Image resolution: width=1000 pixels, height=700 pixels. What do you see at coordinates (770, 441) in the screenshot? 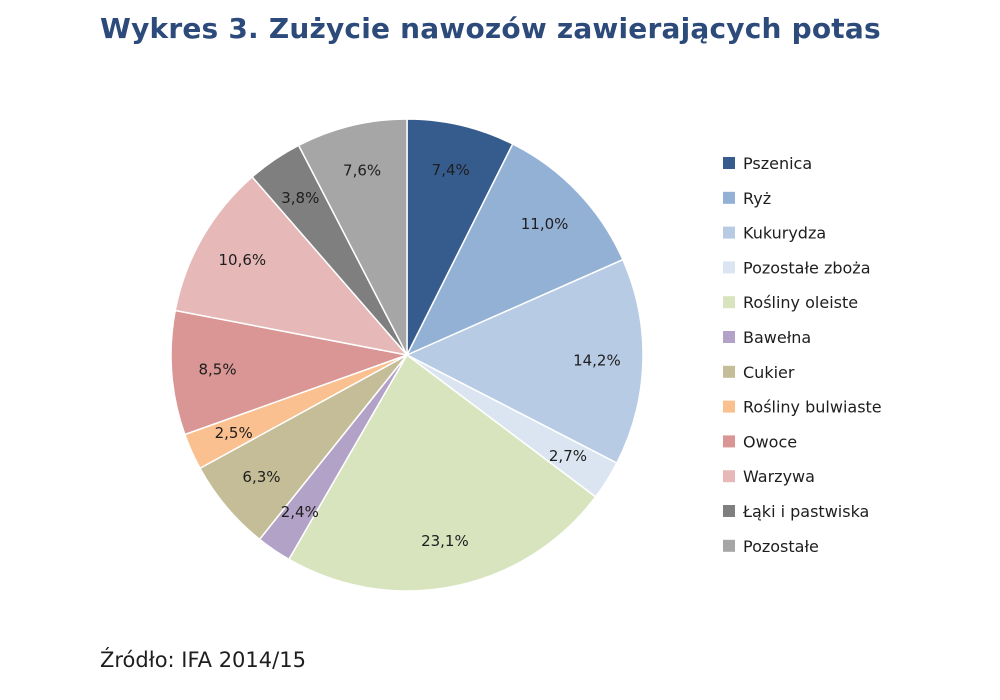
I see `legend-label: Owoce` at bounding box center [770, 441].